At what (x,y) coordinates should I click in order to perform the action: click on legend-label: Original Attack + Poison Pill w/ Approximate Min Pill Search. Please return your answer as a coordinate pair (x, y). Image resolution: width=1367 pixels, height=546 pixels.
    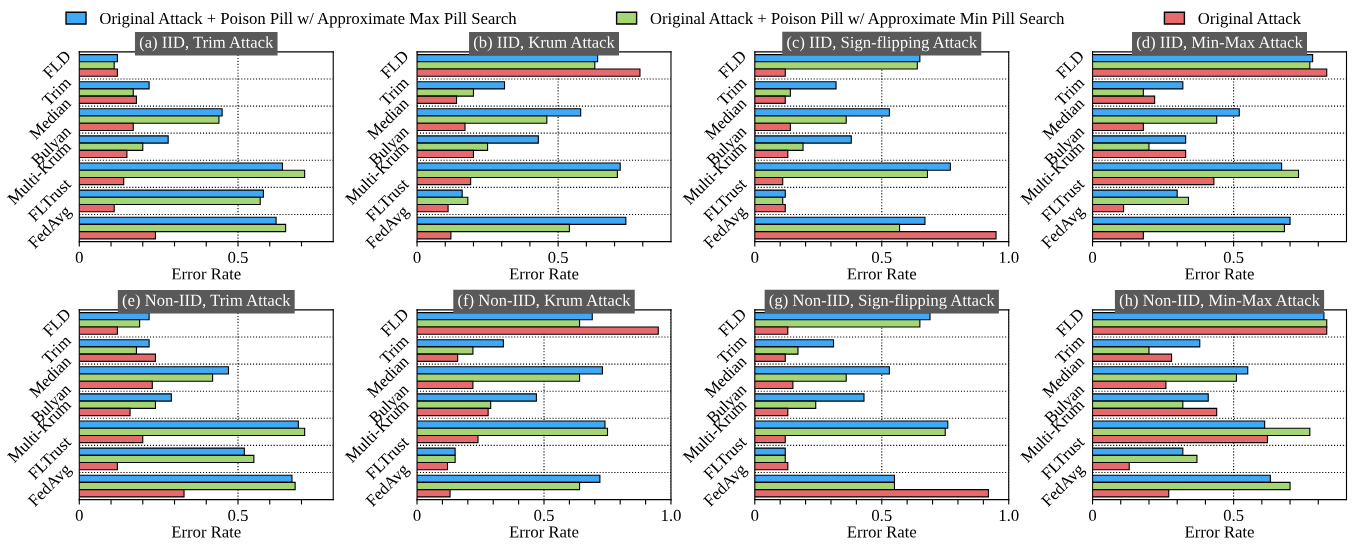
    Looking at the image, I should click on (857, 20).